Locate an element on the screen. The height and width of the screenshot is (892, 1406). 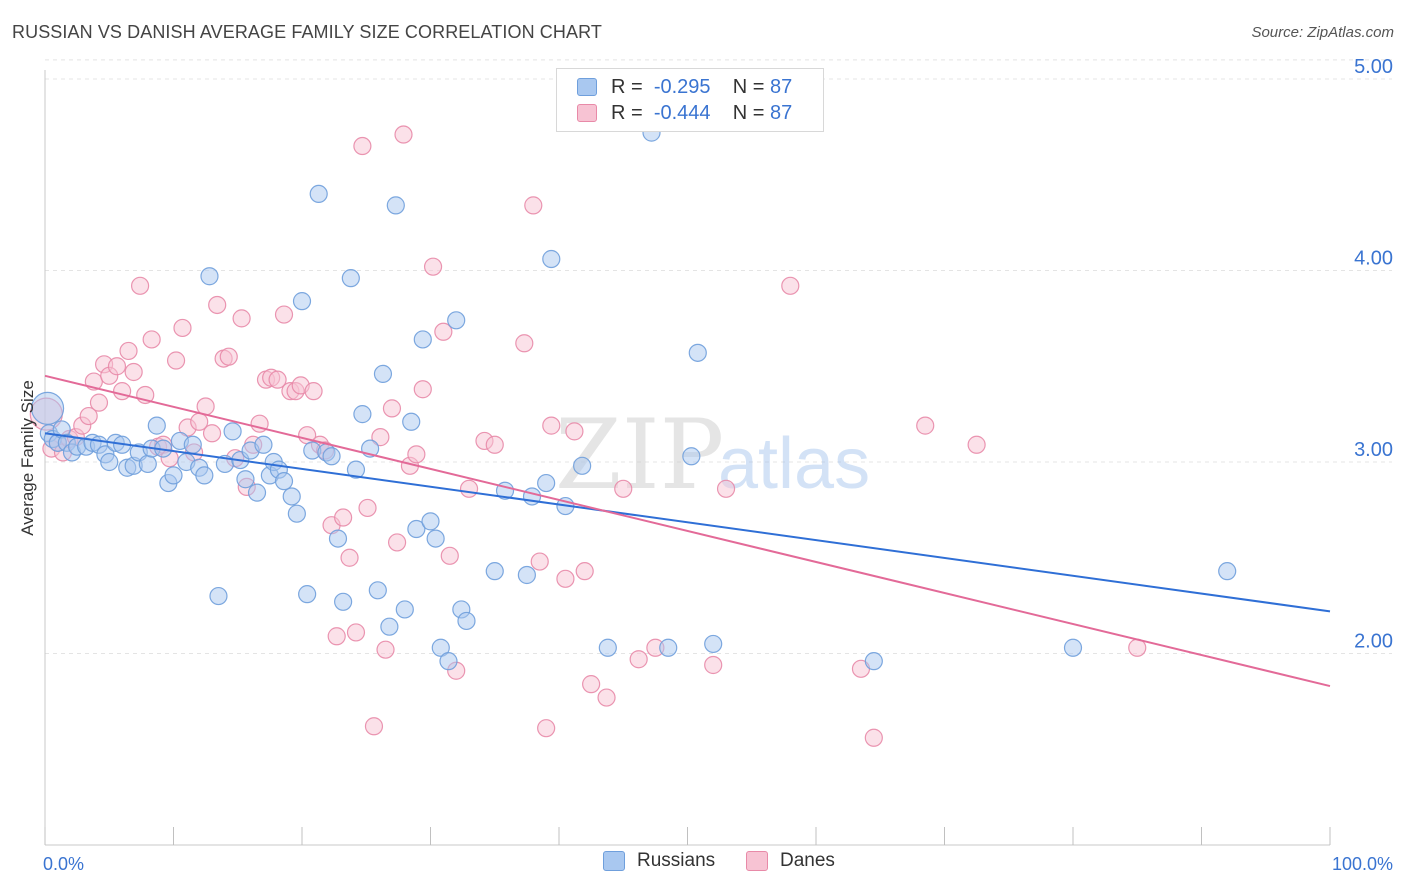
y-tick-labels: 2.00 3.00 4.00 5.00 is located at coordinates (1373, 354).